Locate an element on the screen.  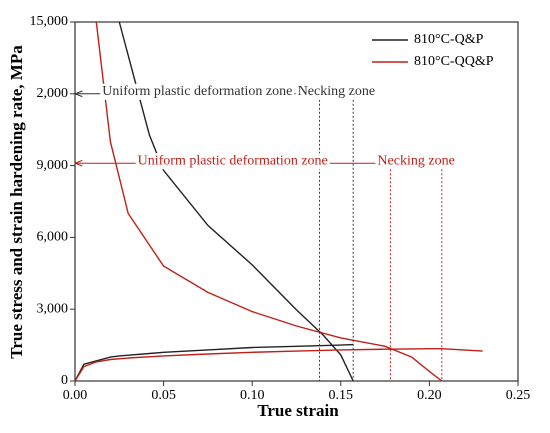
legend-label: 810°C-Q&P is located at coordinates (449, 39).